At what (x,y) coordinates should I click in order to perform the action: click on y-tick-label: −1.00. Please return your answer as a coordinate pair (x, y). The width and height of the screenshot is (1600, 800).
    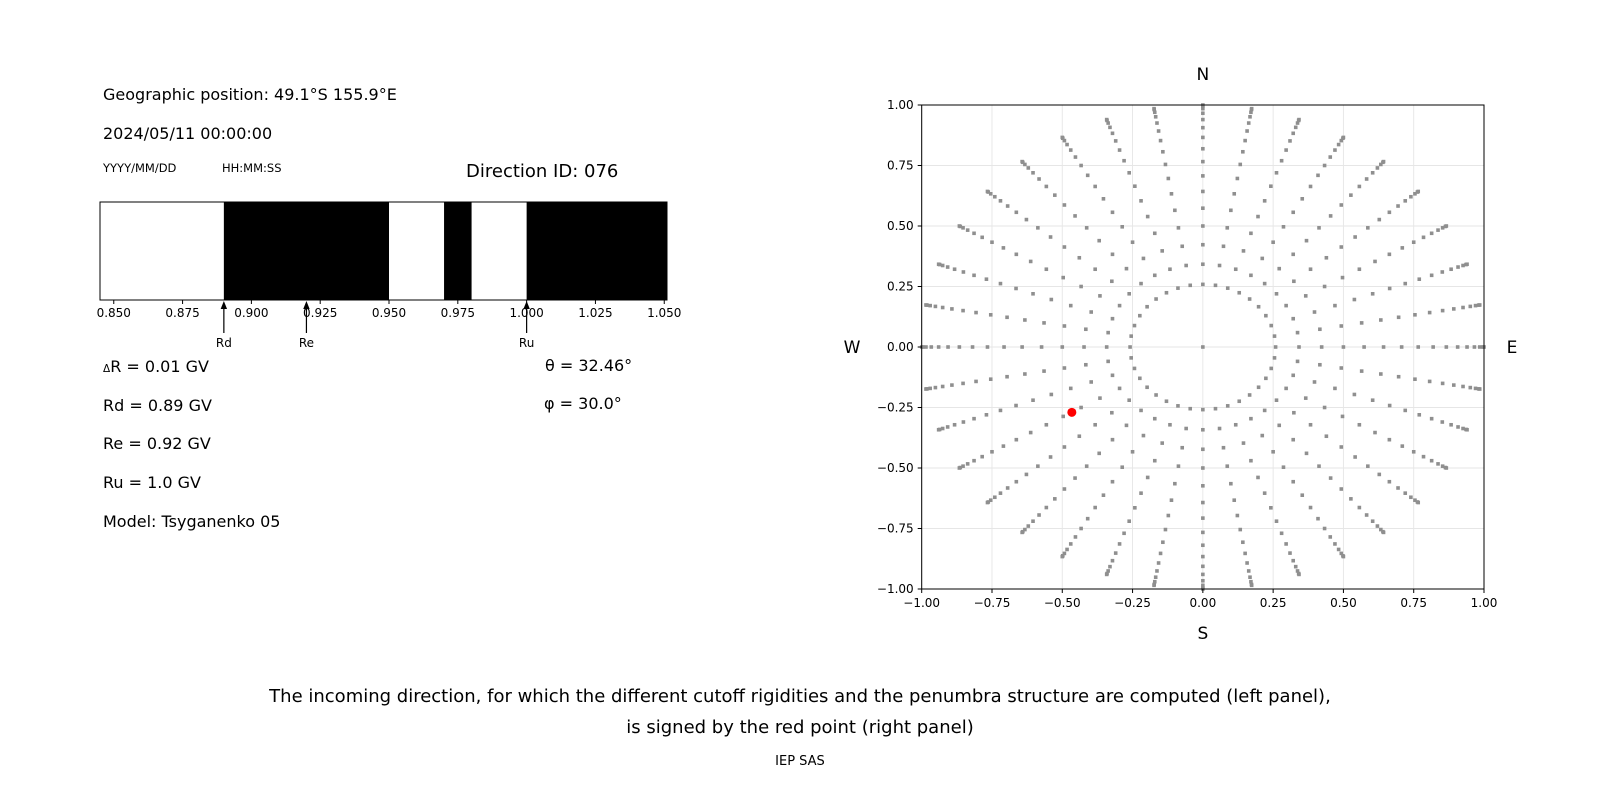
    Looking at the image, I should click on (895, 589).